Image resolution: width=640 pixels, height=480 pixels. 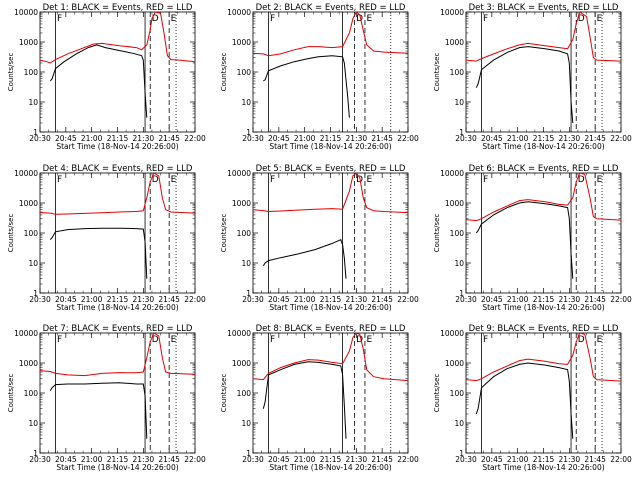 What do you see at coordinates (544, 169) in the screenshot?
I see `panel-title: Det 6: BLACK = Events, RED = LLD` at bounding box center [544, 169].